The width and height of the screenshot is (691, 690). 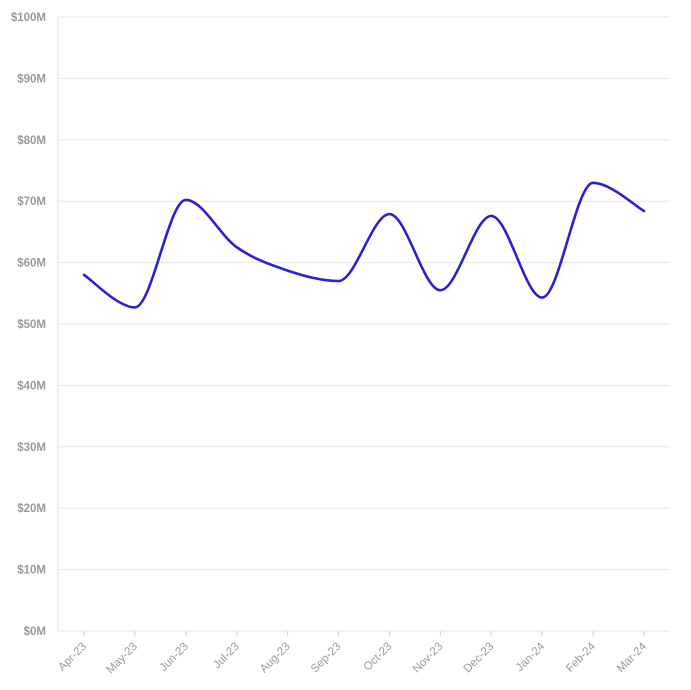 What do you see at coordinates (31, 79) in the screenshot?
I see `y-tick-label: $90M` at bounding box center [31, 79].